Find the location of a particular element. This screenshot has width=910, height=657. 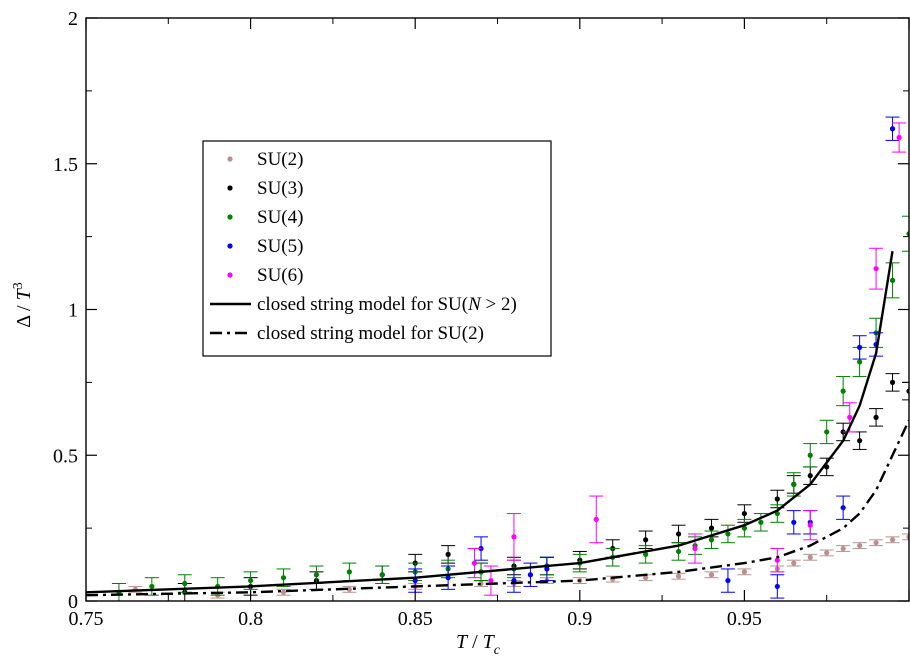

y-tick-label: 0.5 is located at coordinates (65, 456).